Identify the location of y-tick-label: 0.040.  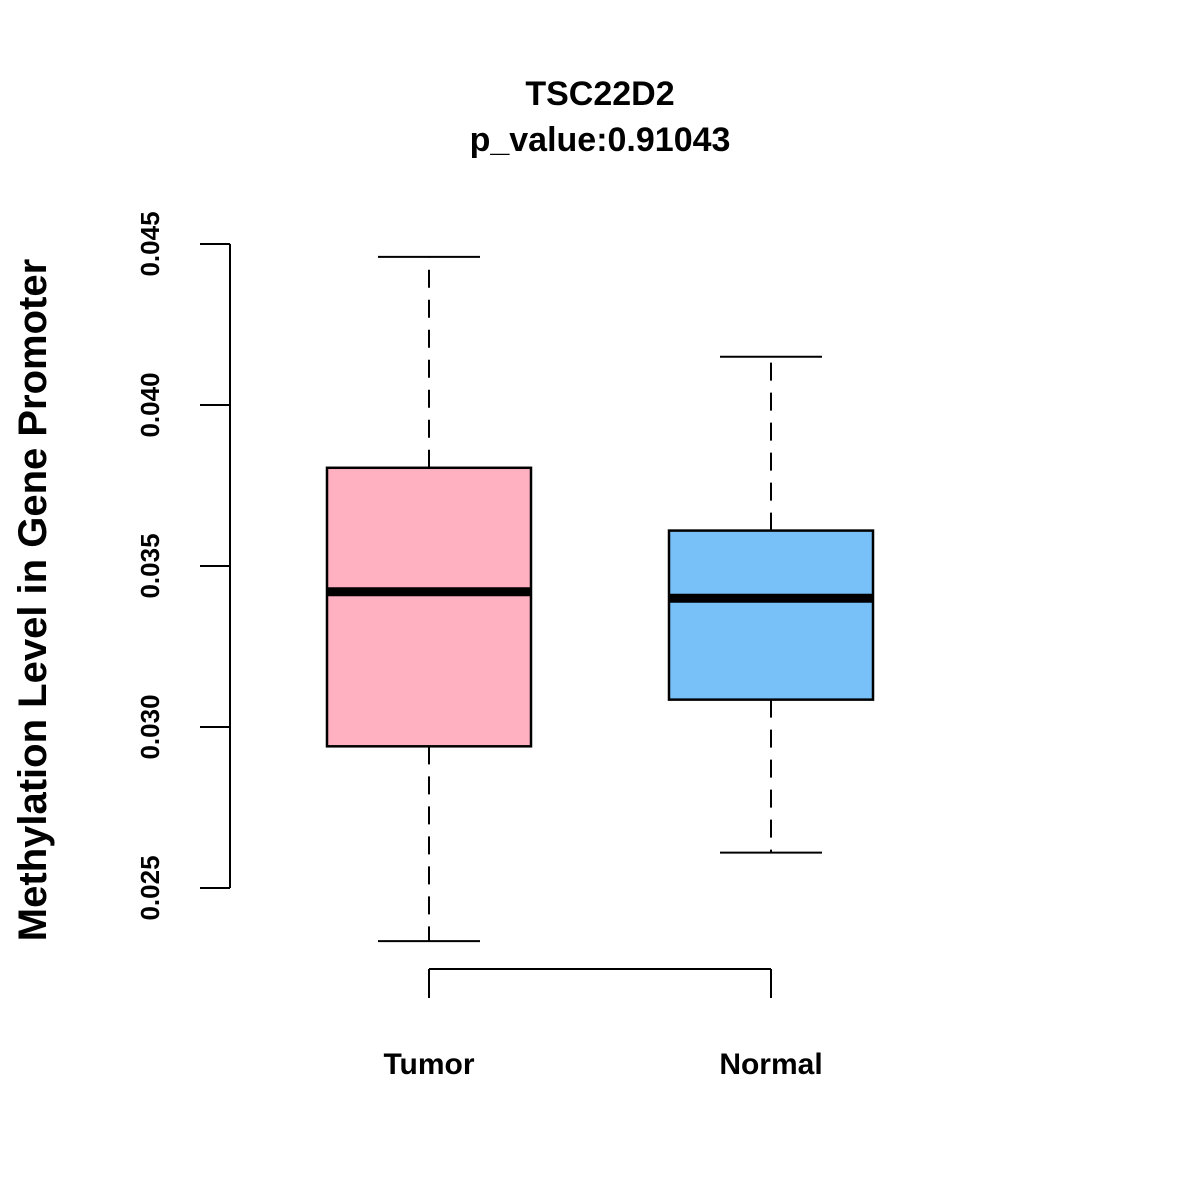
(150, 404).